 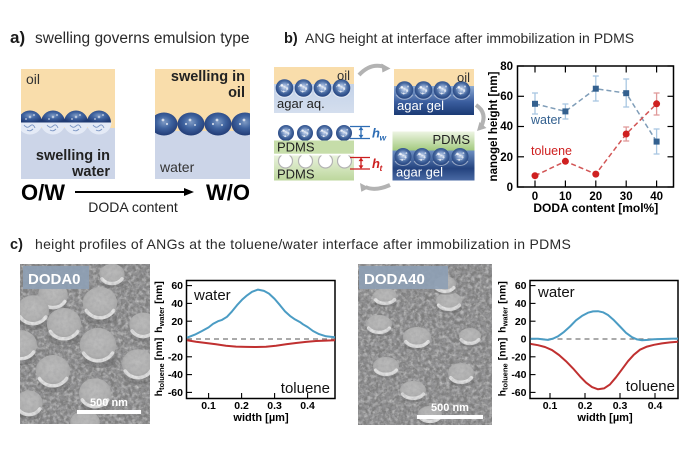 What do you see at coordinates (228, 192) in the screenshot?
I see `svg-text: W/O` at bounding box center [228, 192].